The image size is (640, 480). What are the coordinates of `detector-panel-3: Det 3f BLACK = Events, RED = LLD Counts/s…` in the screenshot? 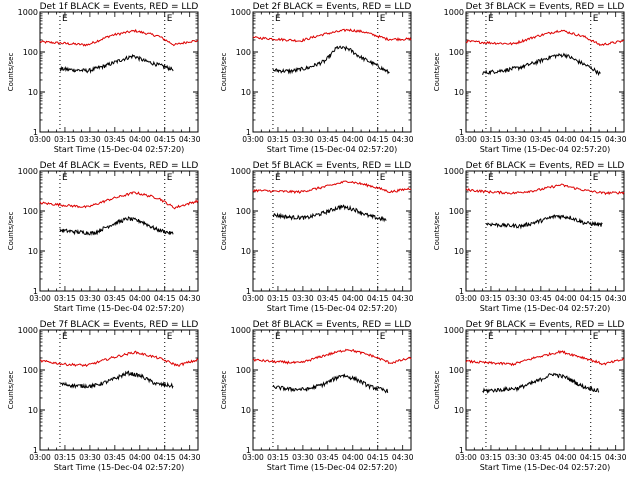 It's located at (530, 78).